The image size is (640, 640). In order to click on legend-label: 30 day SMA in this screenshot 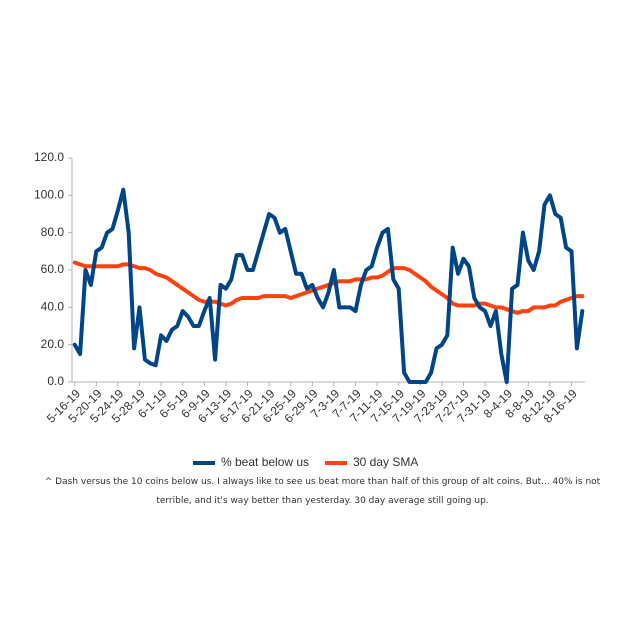, I will do `click(385, 462)`.